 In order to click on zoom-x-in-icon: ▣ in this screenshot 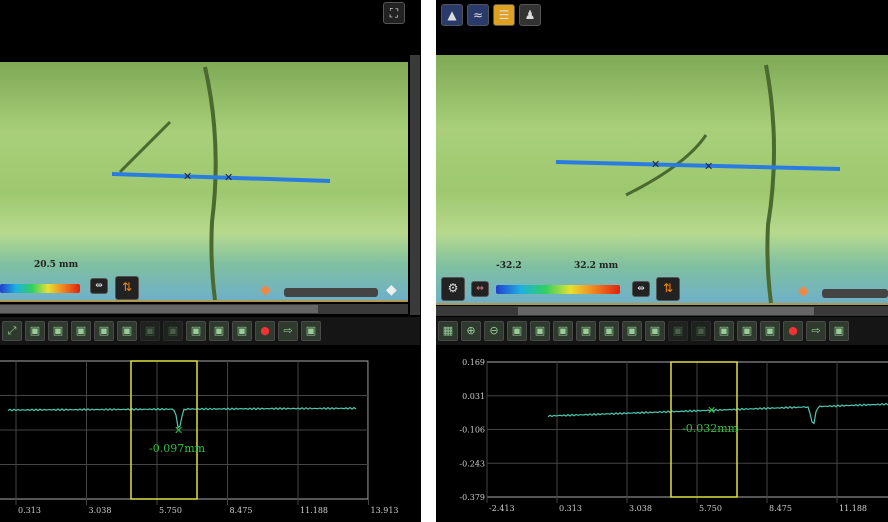, I will do `click(517, 331)`.